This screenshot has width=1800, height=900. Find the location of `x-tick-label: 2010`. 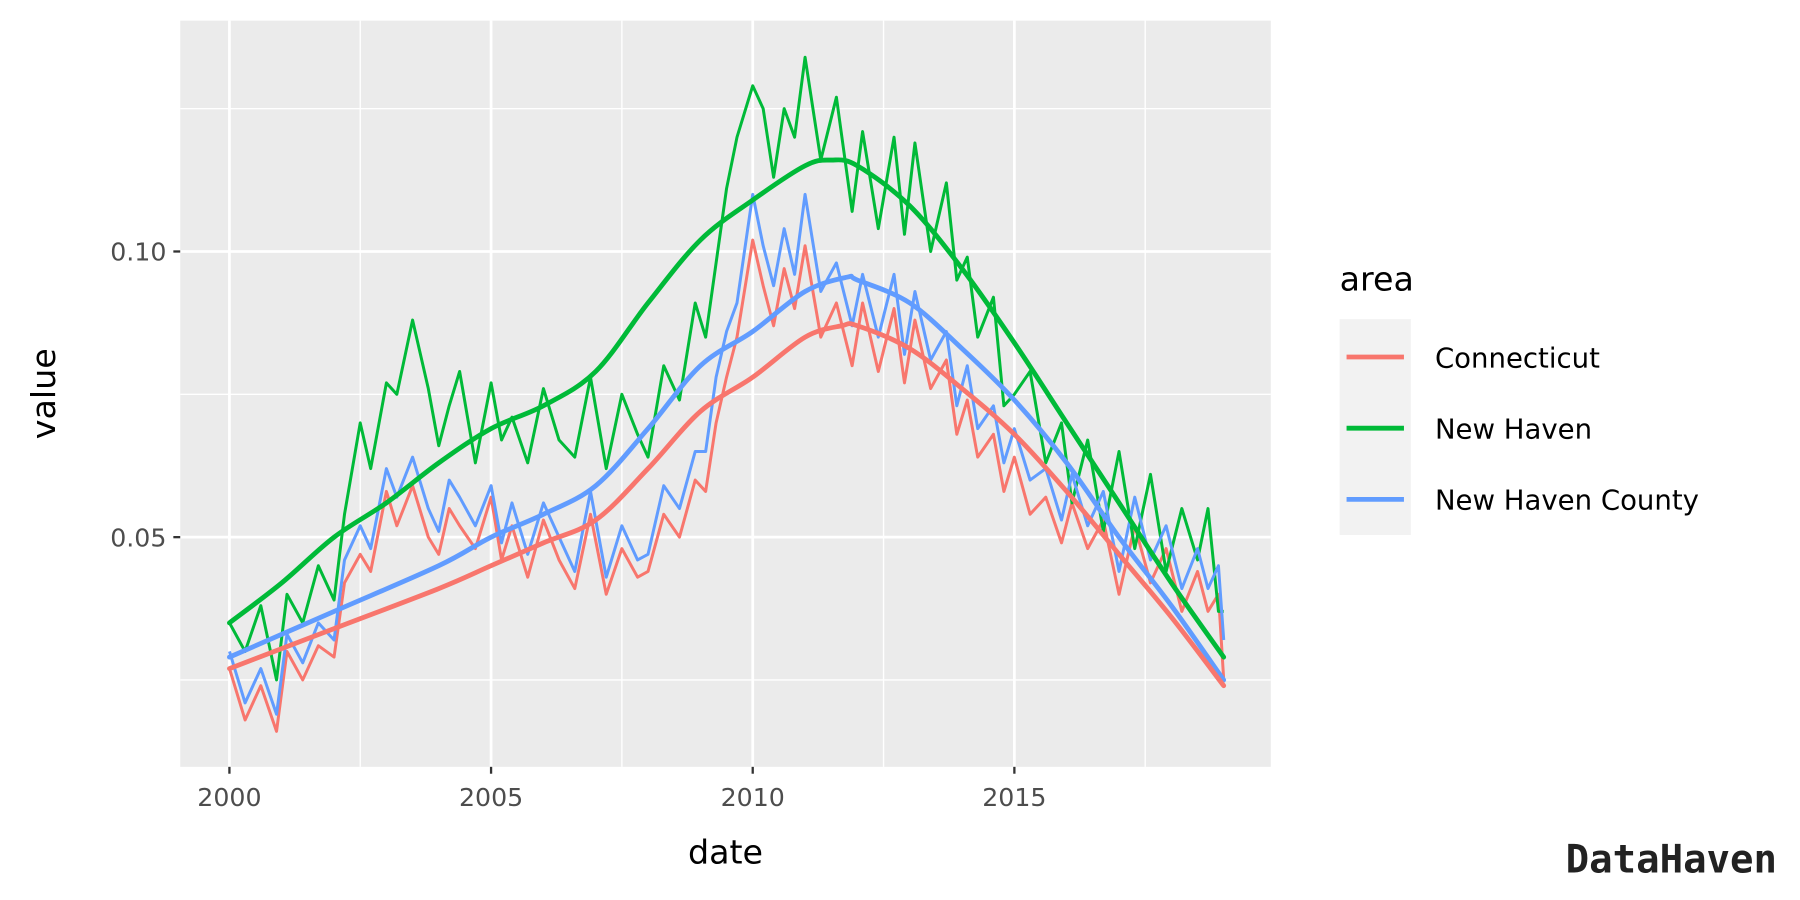

x-tick-label: 2010 is located at coordinates (753, 797).